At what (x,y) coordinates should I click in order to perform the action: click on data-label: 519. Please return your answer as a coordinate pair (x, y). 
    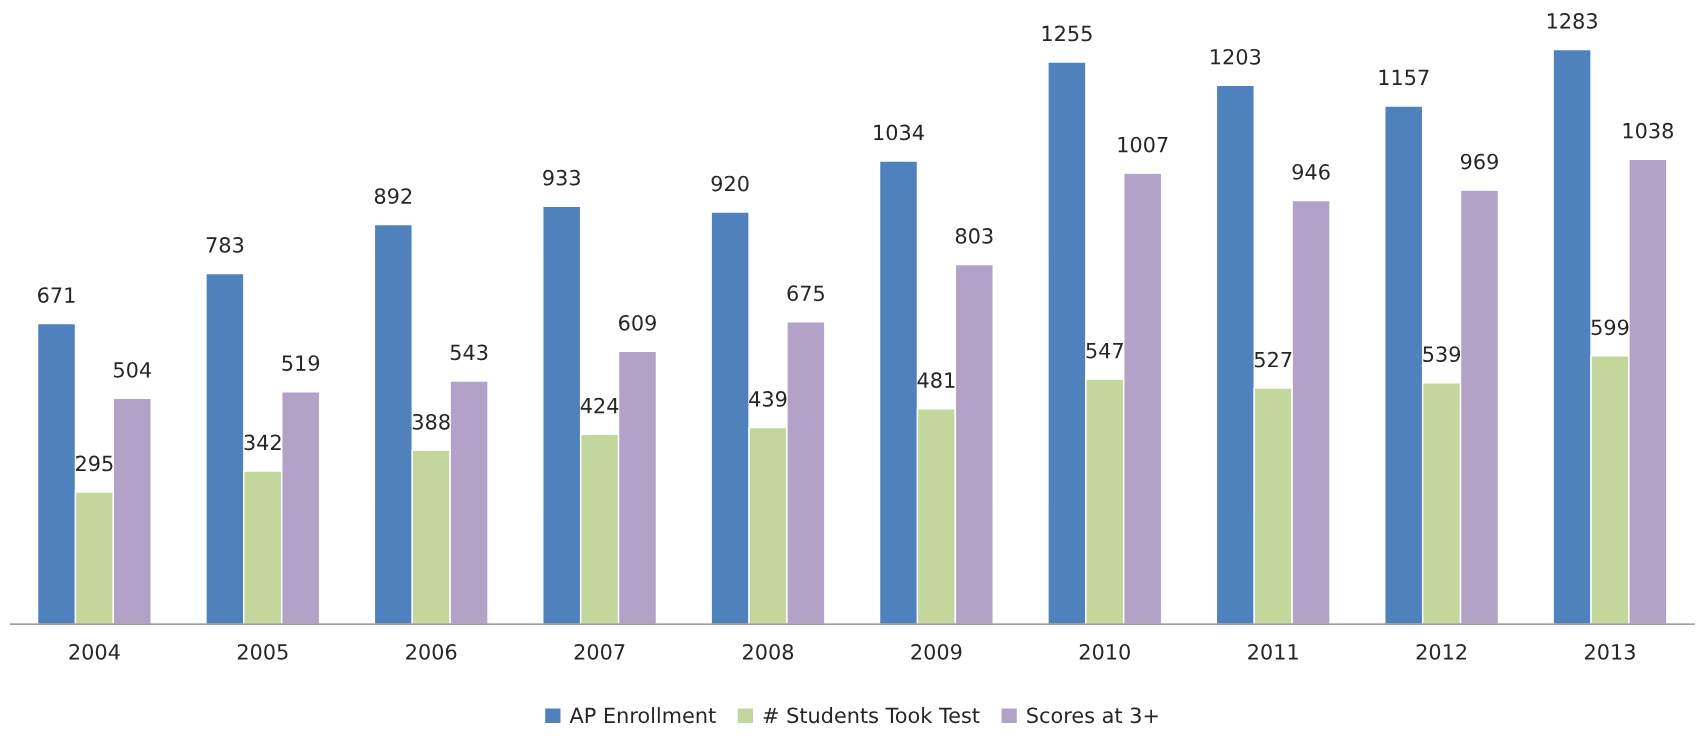
    Looking at the image, I should click on (301, 363).